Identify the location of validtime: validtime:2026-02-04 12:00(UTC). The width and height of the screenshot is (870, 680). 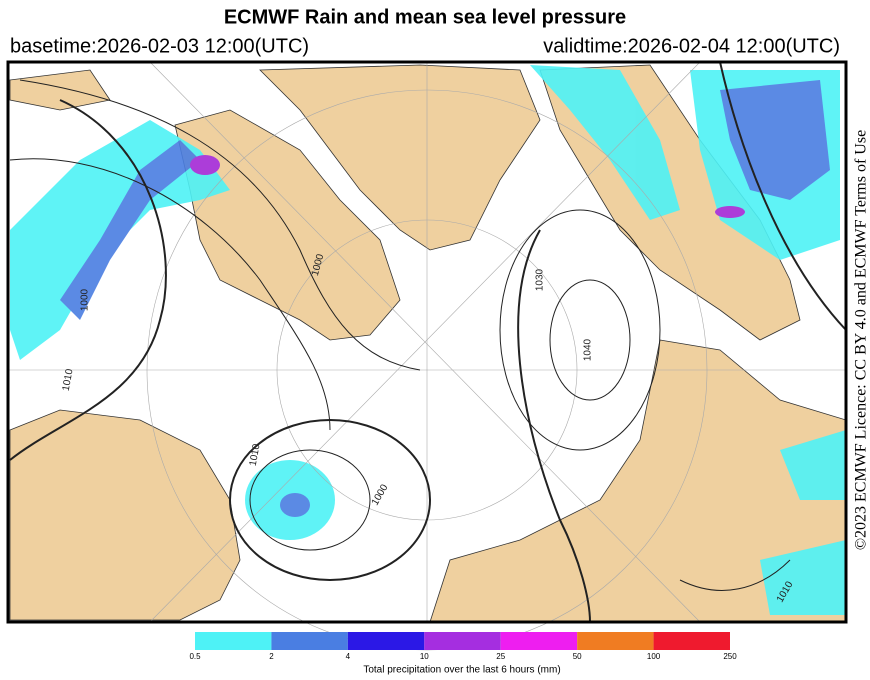
(691, 46).